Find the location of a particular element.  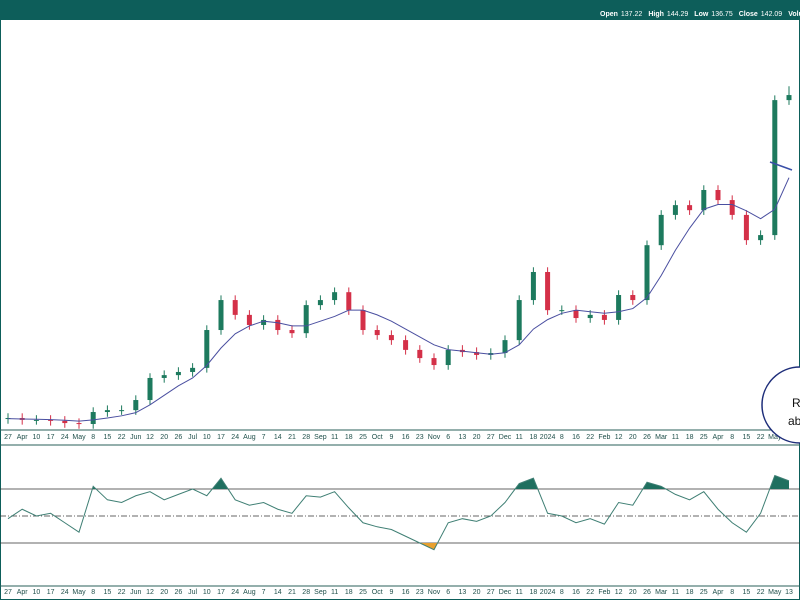

x-tick-label: Sep is located at coordinates (320, 437).